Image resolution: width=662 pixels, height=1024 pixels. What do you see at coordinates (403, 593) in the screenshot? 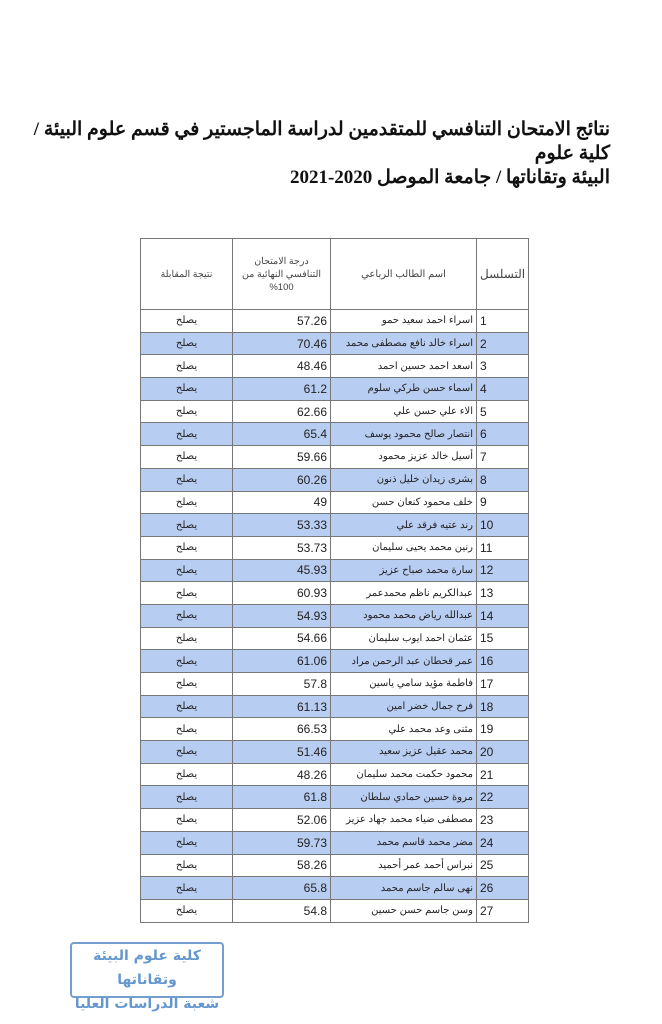
I see `name-cell: عبدالكريم ناظم محمدعمر` at bounding box center [403, 593].